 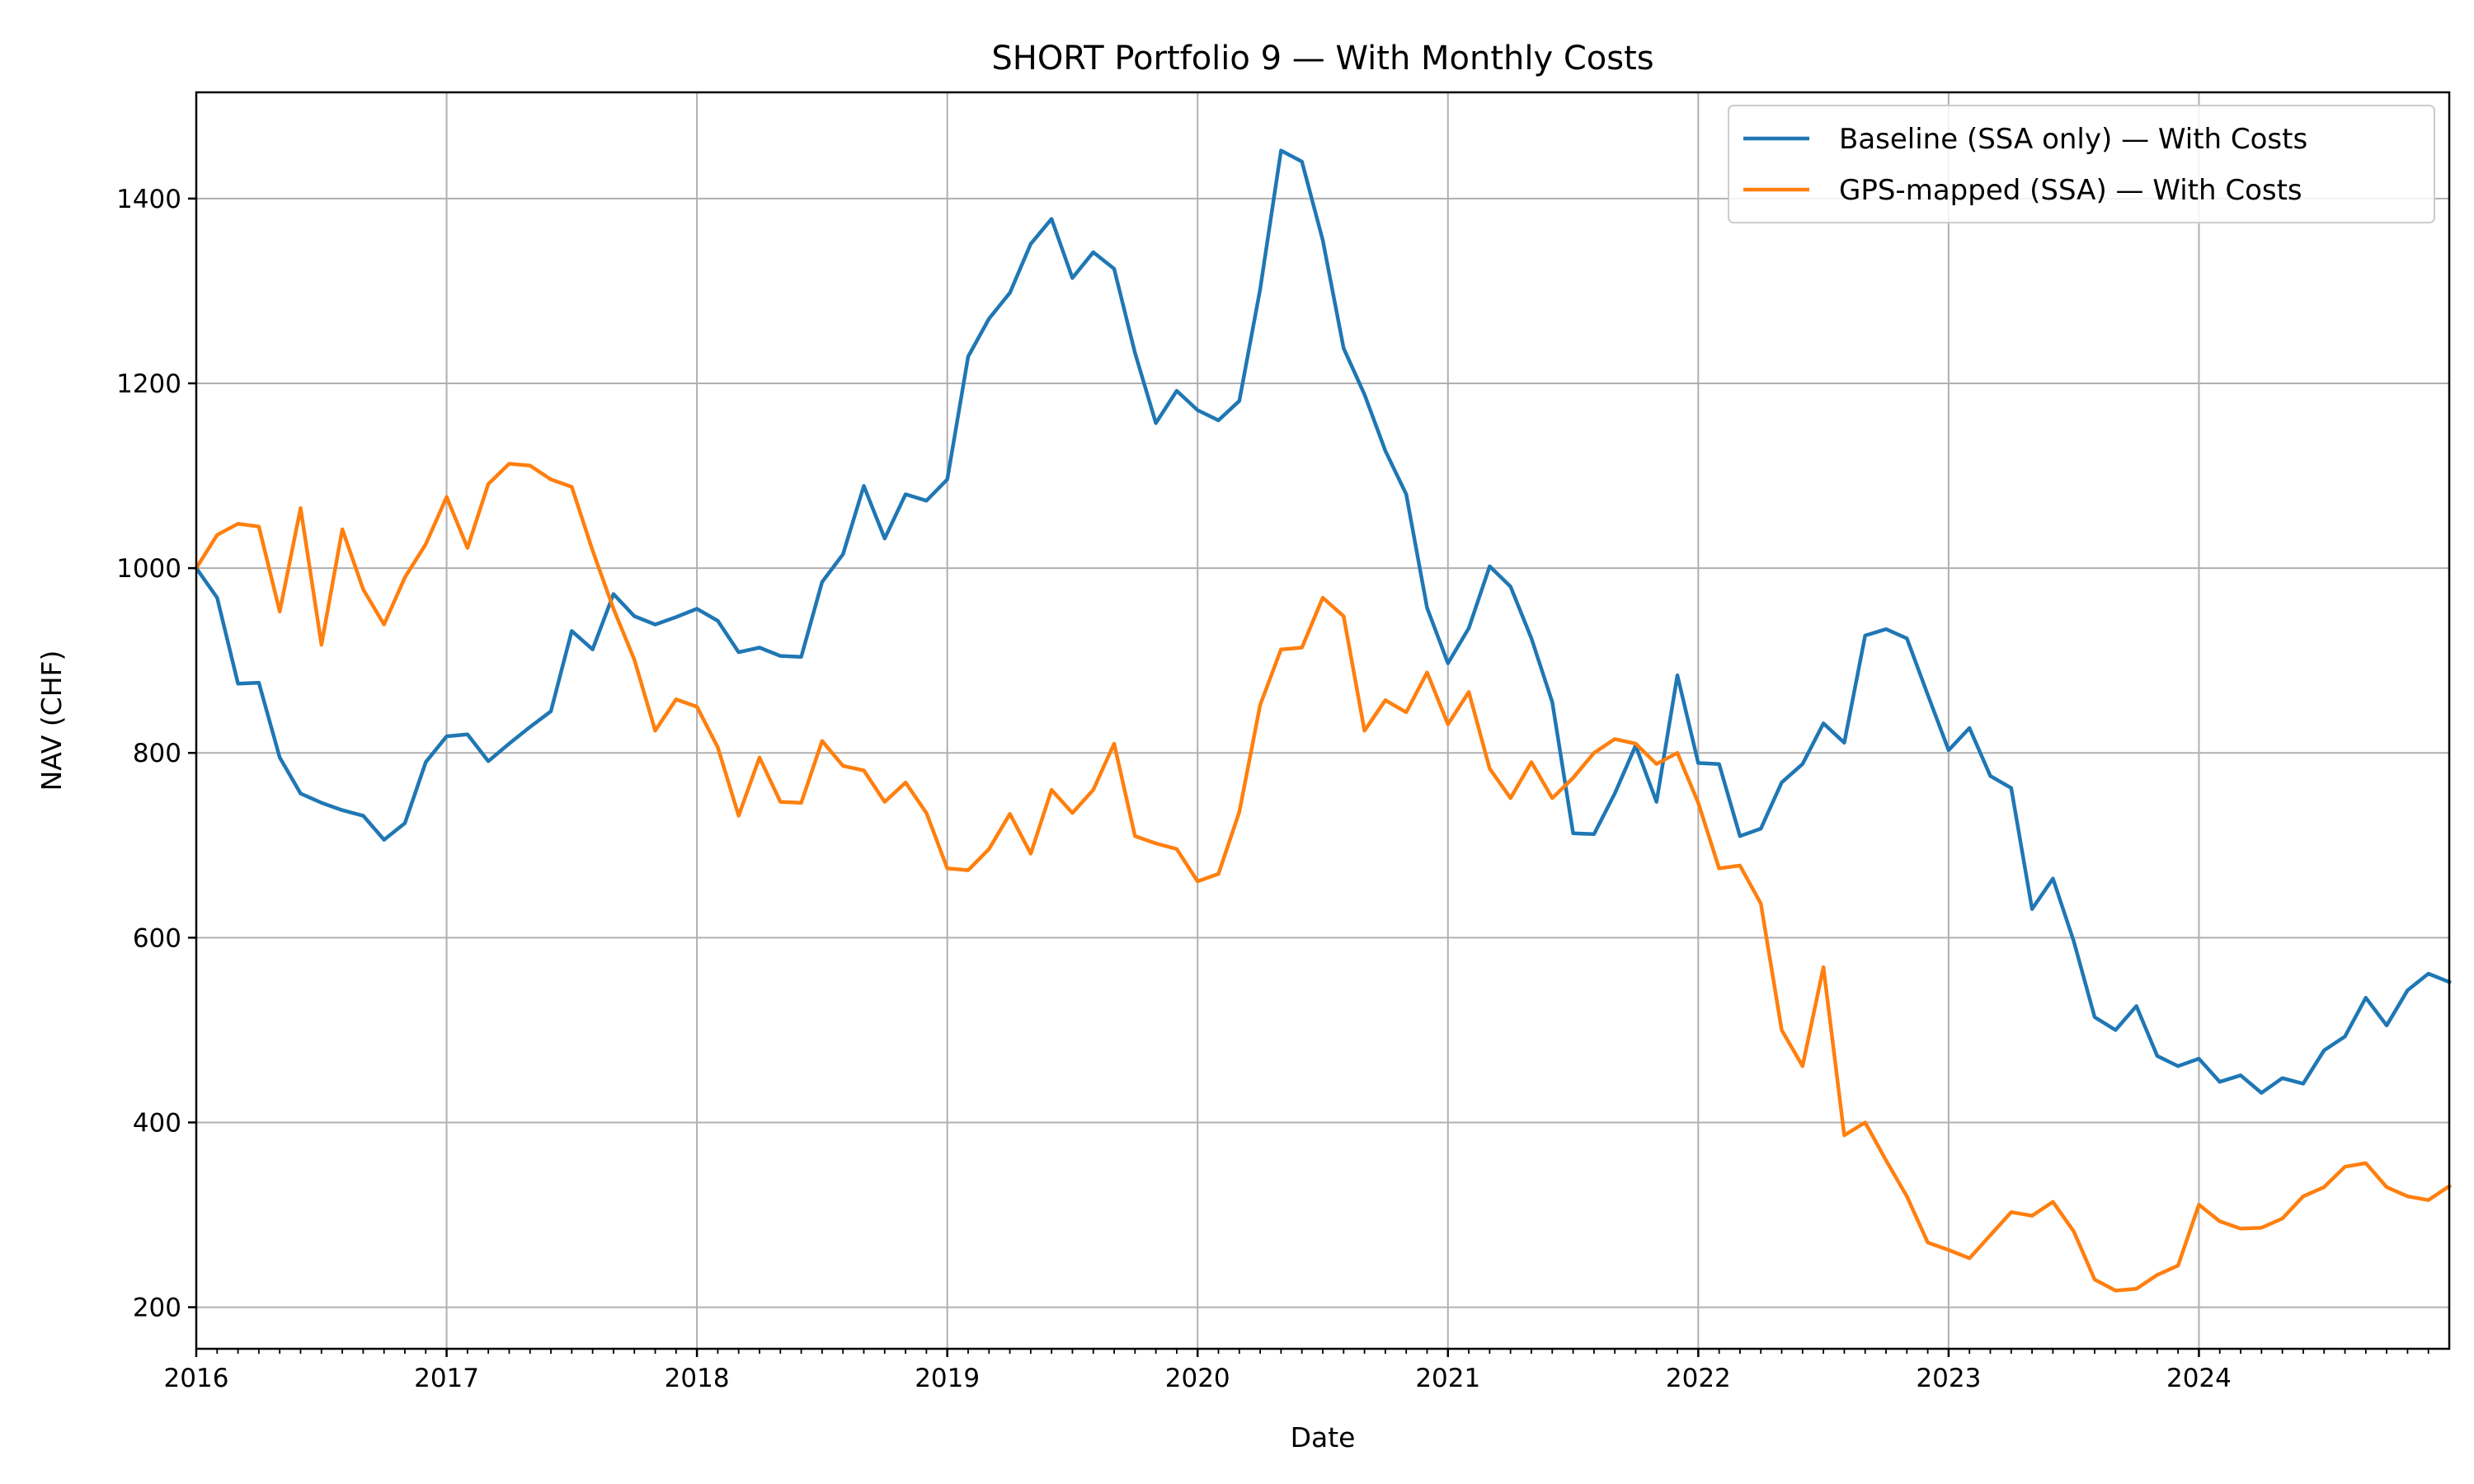 I want to click on x-tick-label: 2022, so click(x=1698, y=1378).